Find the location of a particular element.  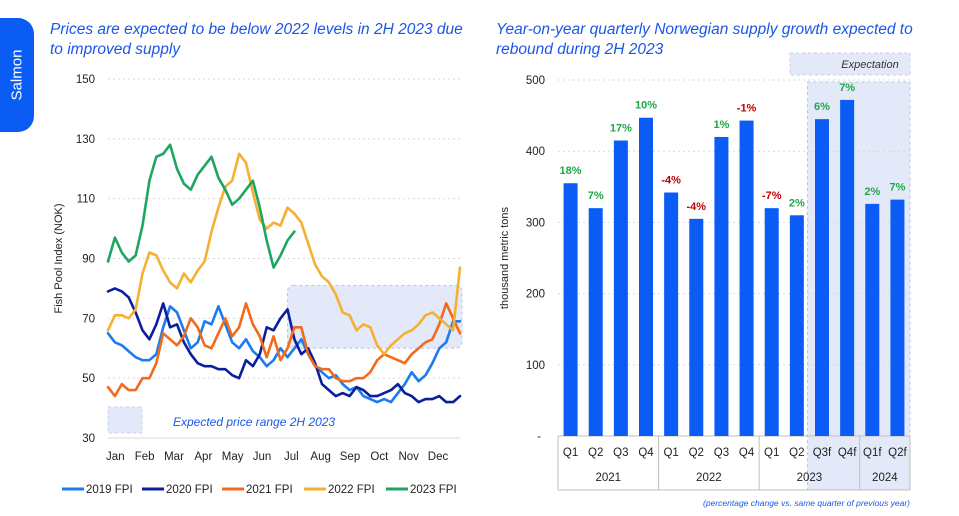

growth-label: 17% is located at coordinates (621, 129).